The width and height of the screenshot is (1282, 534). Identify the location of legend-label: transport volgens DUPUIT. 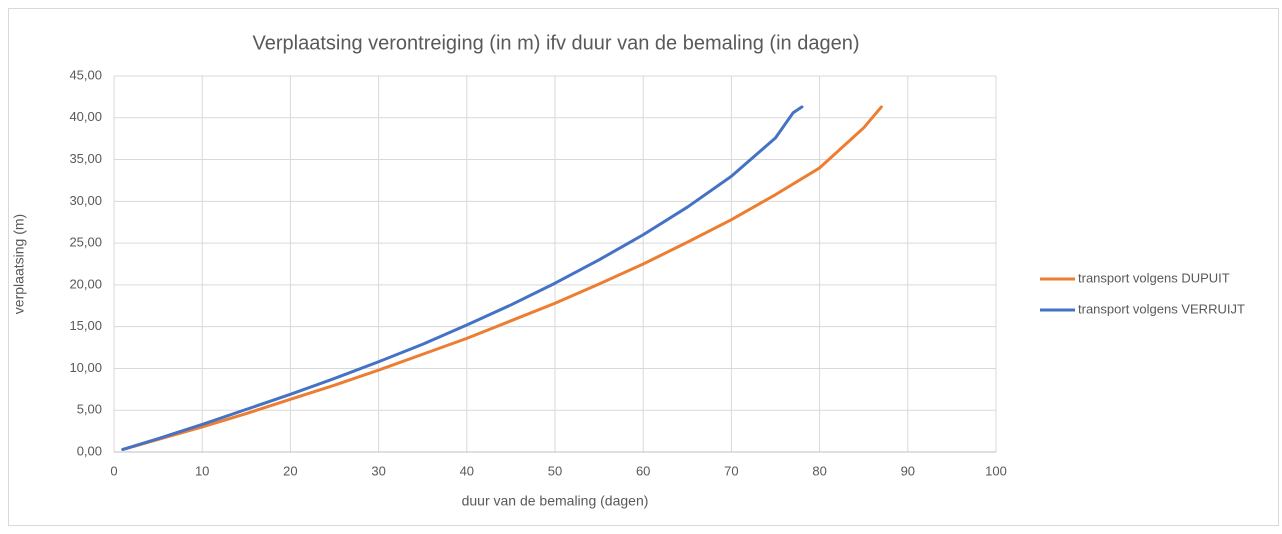
(1154, 277).